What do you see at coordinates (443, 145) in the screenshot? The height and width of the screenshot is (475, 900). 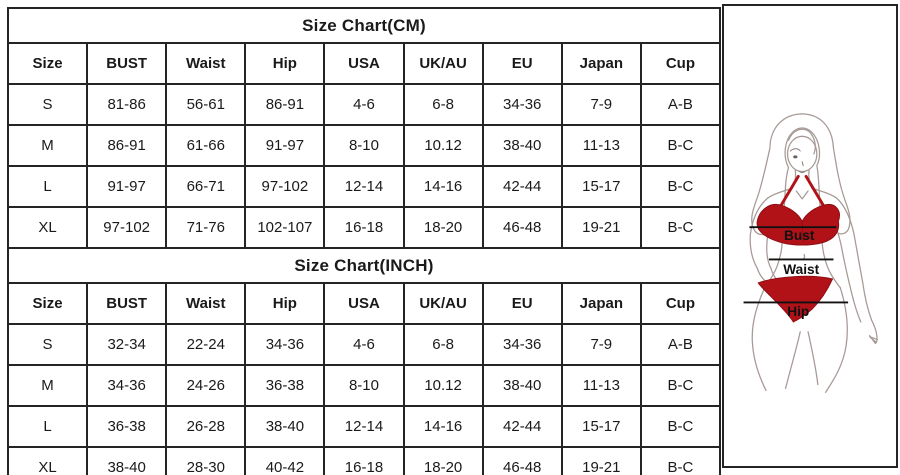 I see `value-cell: 10.12` at bounding box center [443, 145].